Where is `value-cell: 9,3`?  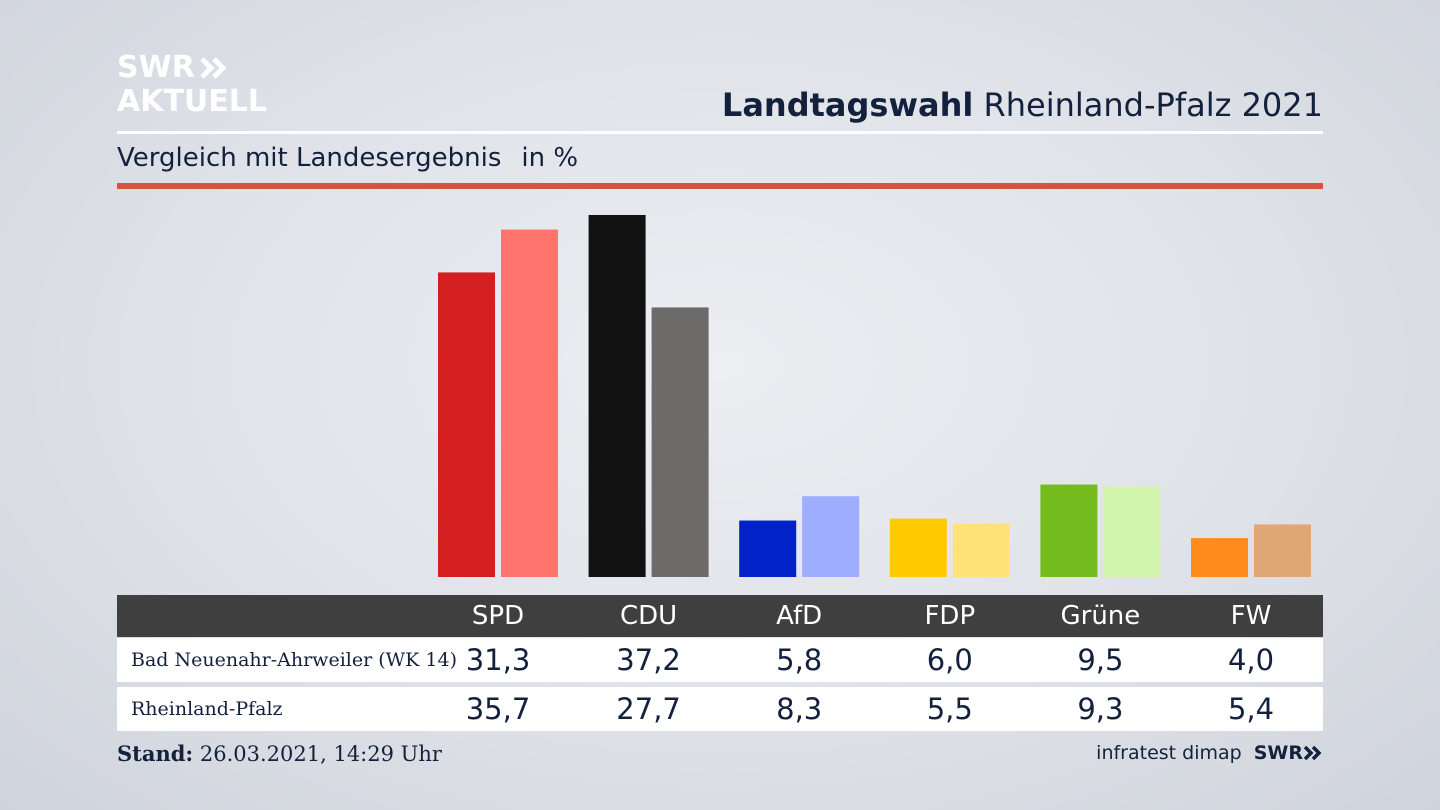 value-cell: 9,3 is located at coordinates (1100, 709).